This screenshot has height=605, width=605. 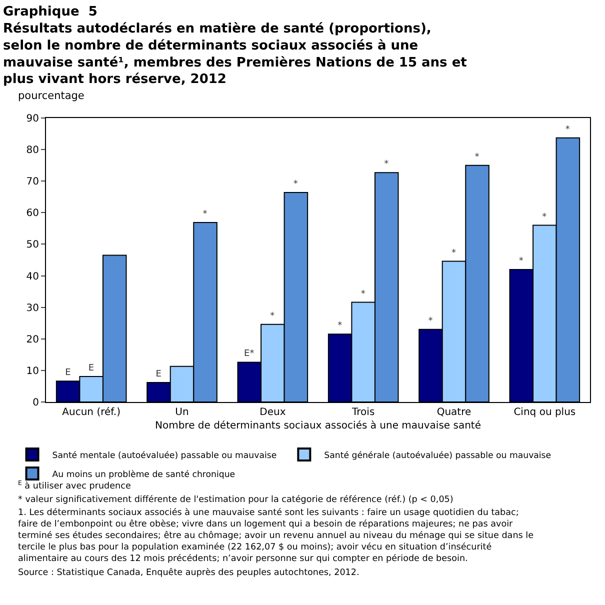 What do you see at coordinates (32, 371) in the screenshot?
I see `y-tick-label: 10` at bounding box center [32, 371].